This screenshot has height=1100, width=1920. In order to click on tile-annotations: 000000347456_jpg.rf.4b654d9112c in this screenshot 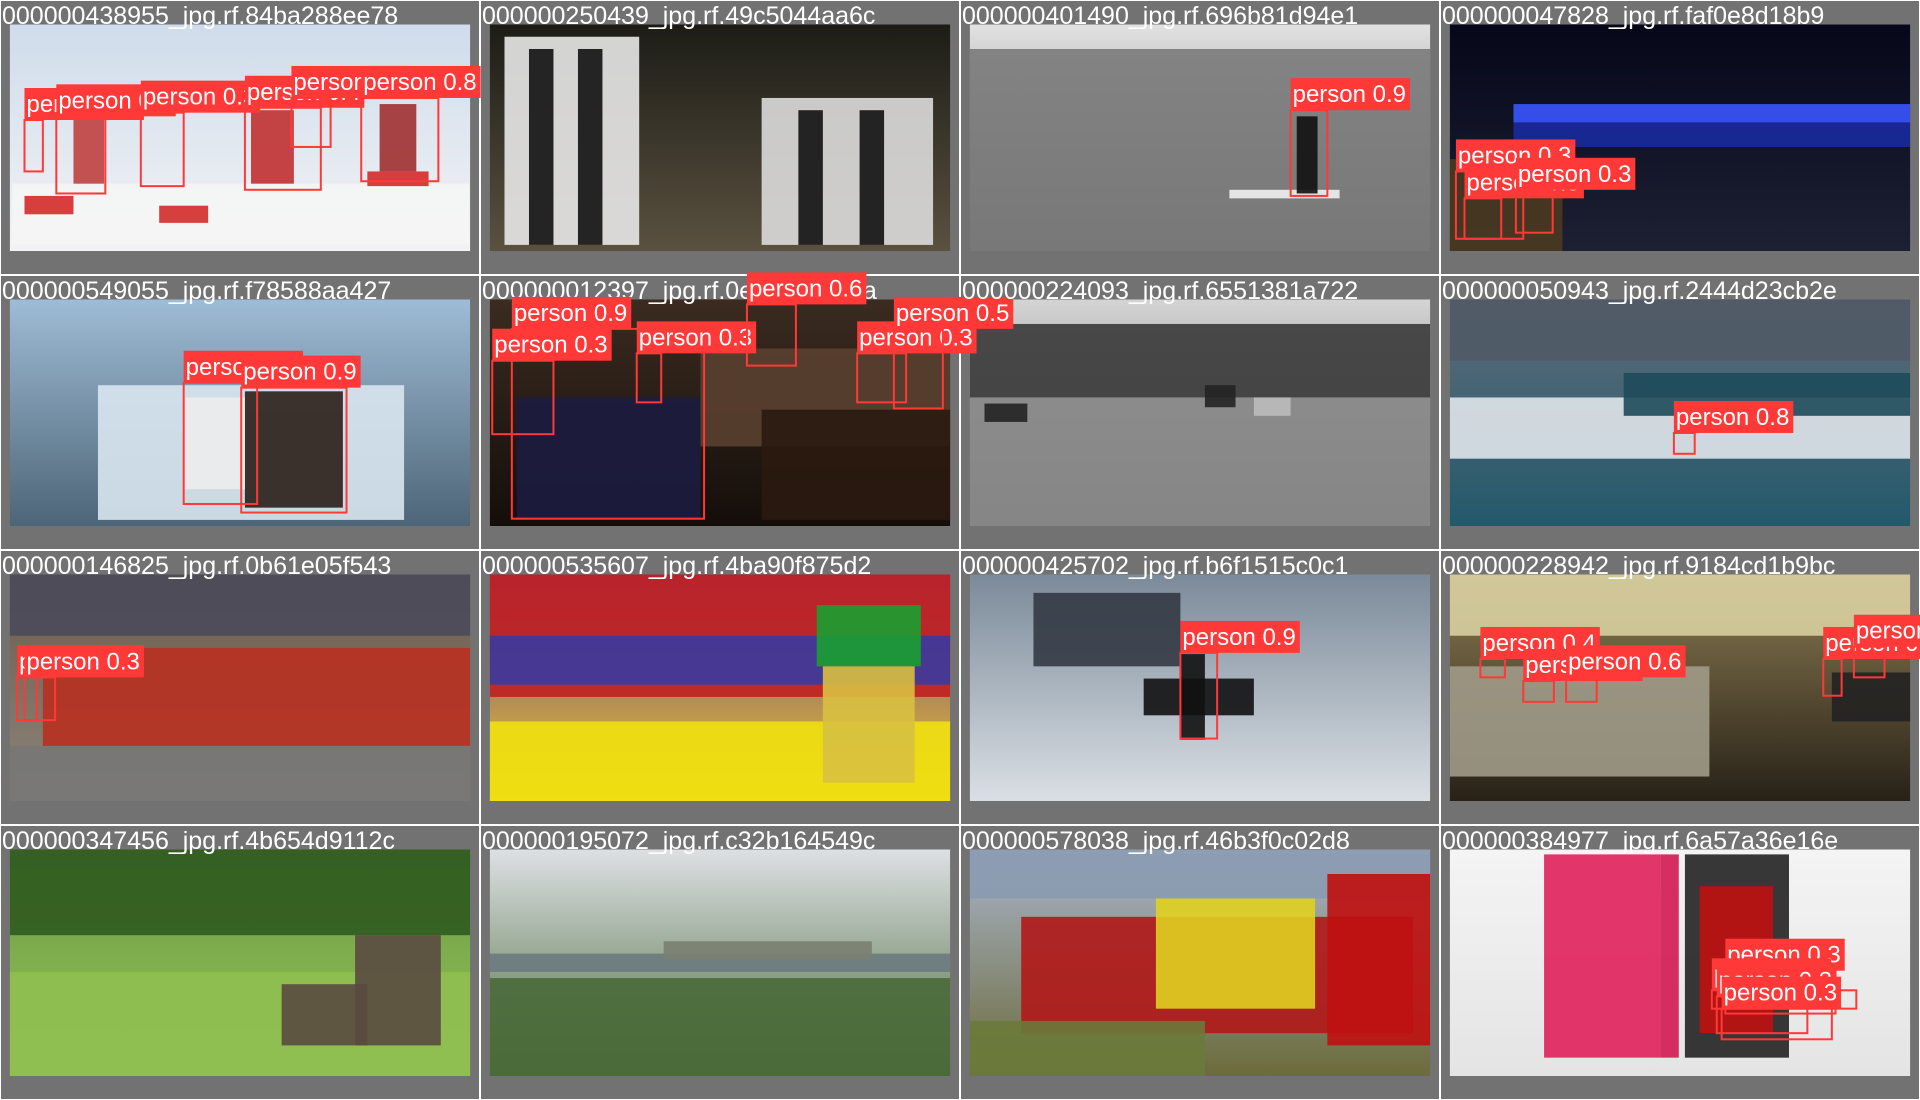, I will do `click(198, 841)`.